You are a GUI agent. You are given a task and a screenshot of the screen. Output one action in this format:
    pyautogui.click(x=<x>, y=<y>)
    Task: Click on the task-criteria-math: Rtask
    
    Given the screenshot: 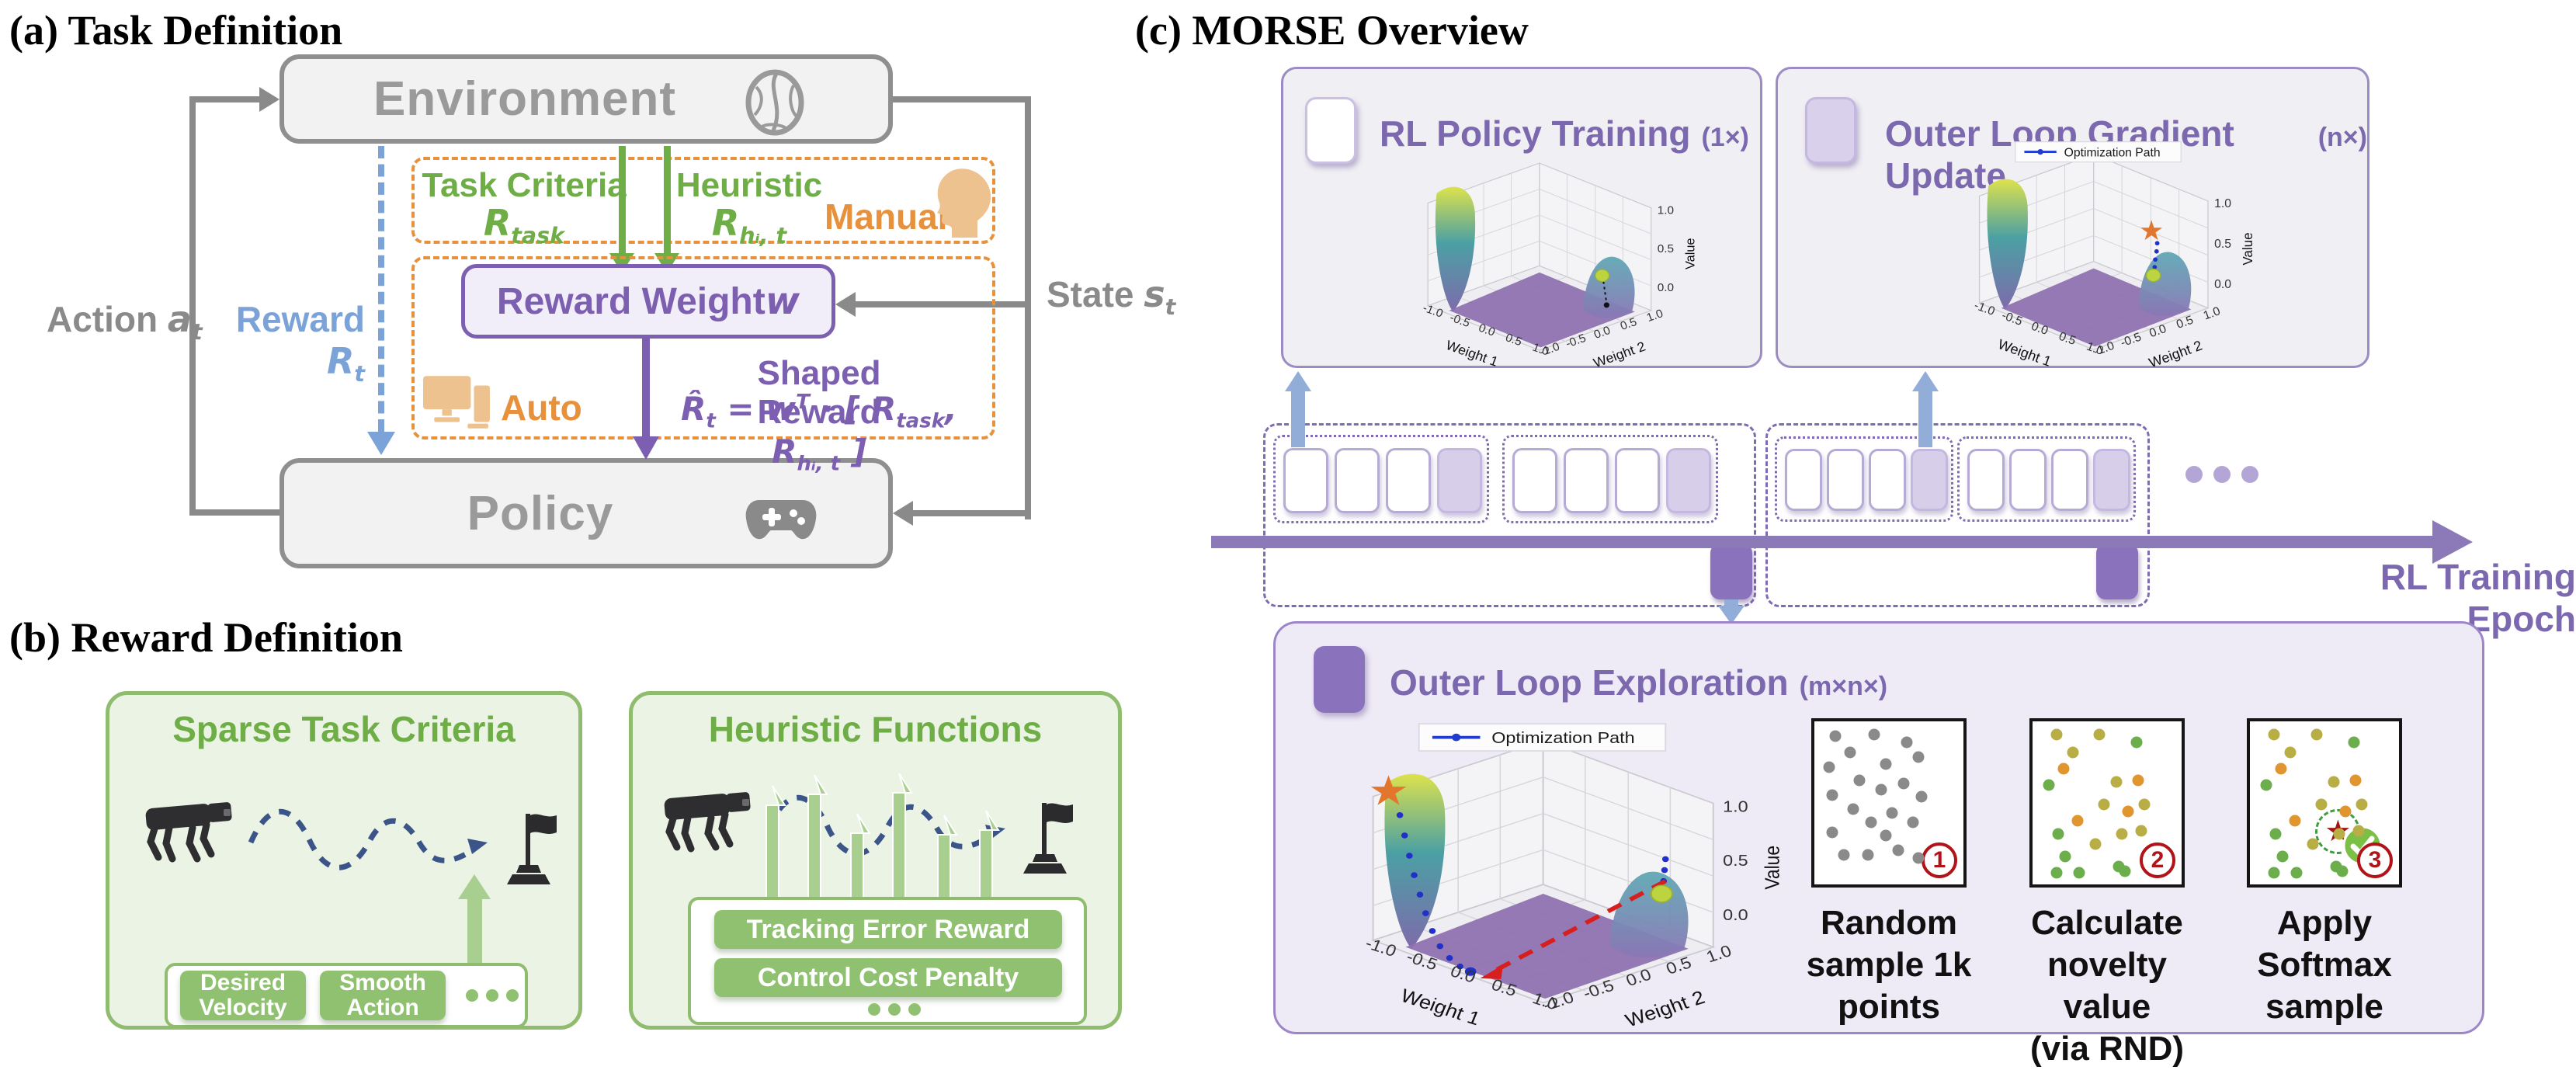 What is the action you would take?
    pyautogui.click(x=524, y=225)
    